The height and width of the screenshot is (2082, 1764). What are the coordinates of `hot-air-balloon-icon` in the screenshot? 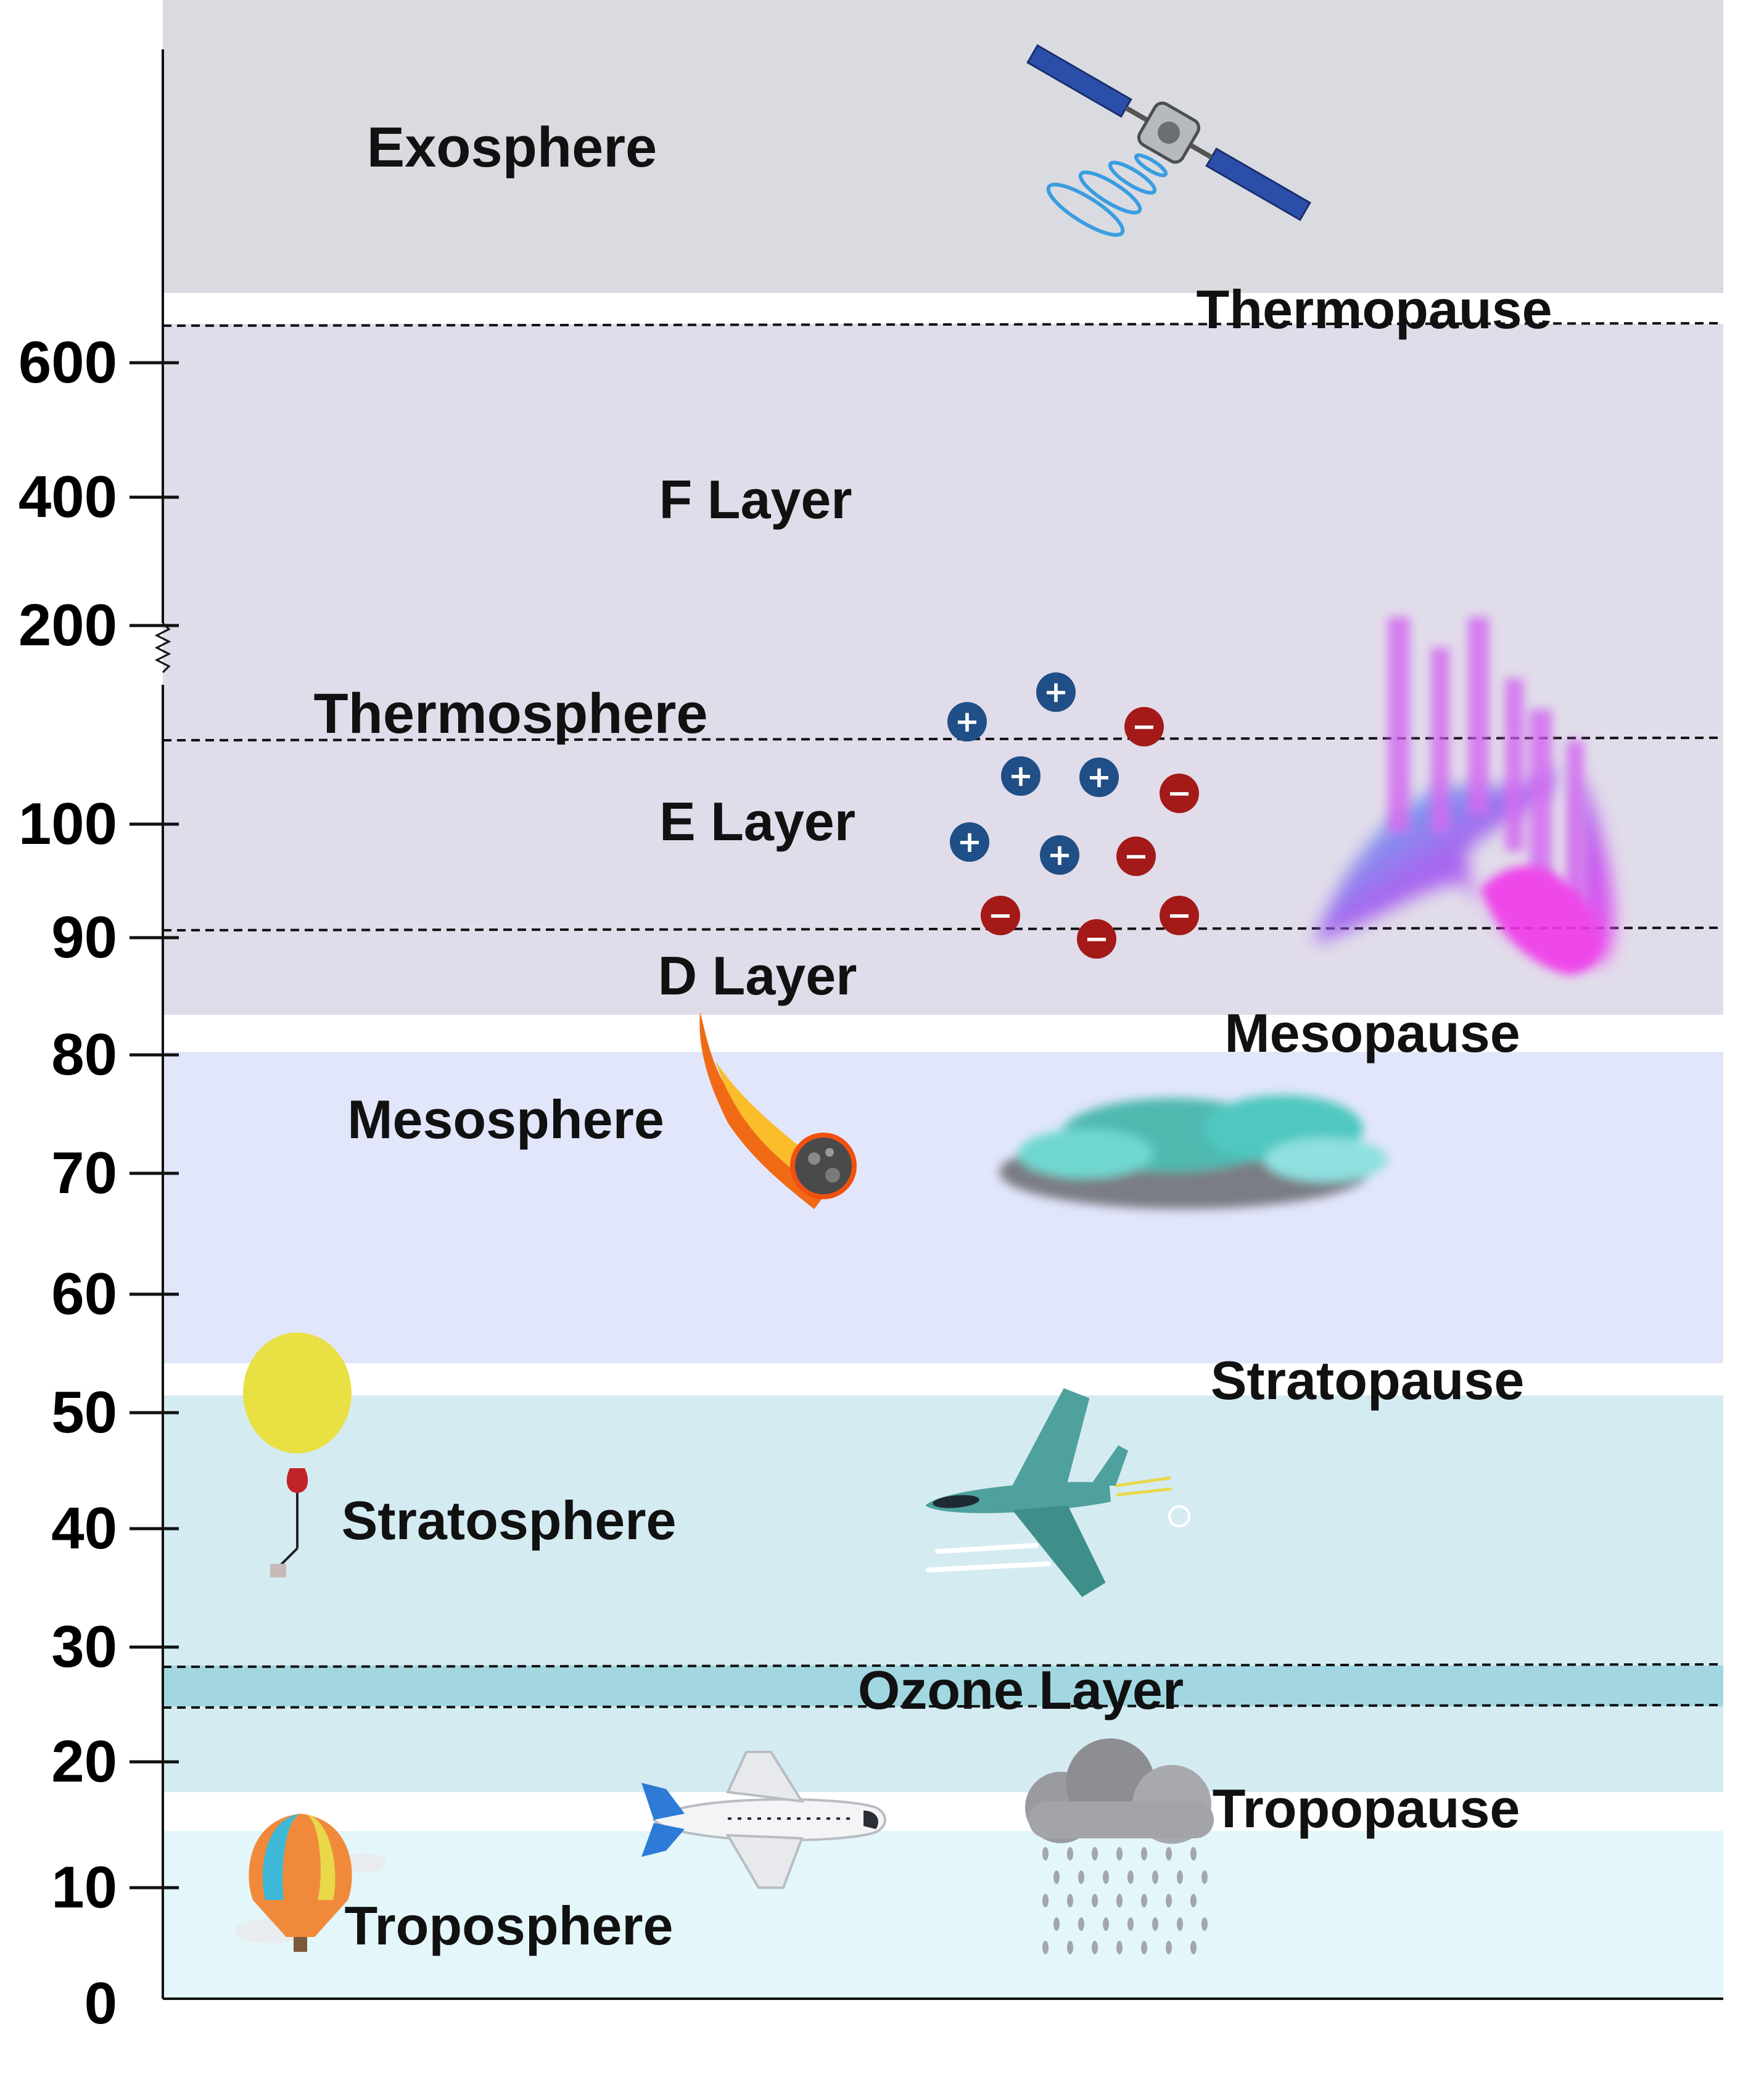 It's located at (310, 1883).